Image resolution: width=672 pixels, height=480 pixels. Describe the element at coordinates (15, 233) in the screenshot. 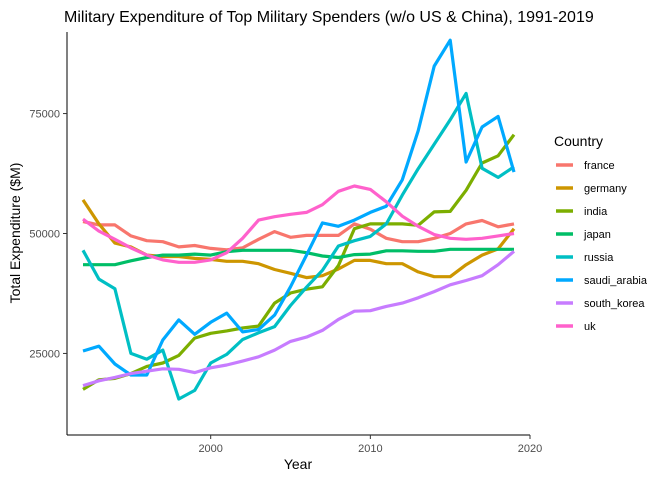

I see `y-axis-title: Total Expenditure ($M)` at that location.